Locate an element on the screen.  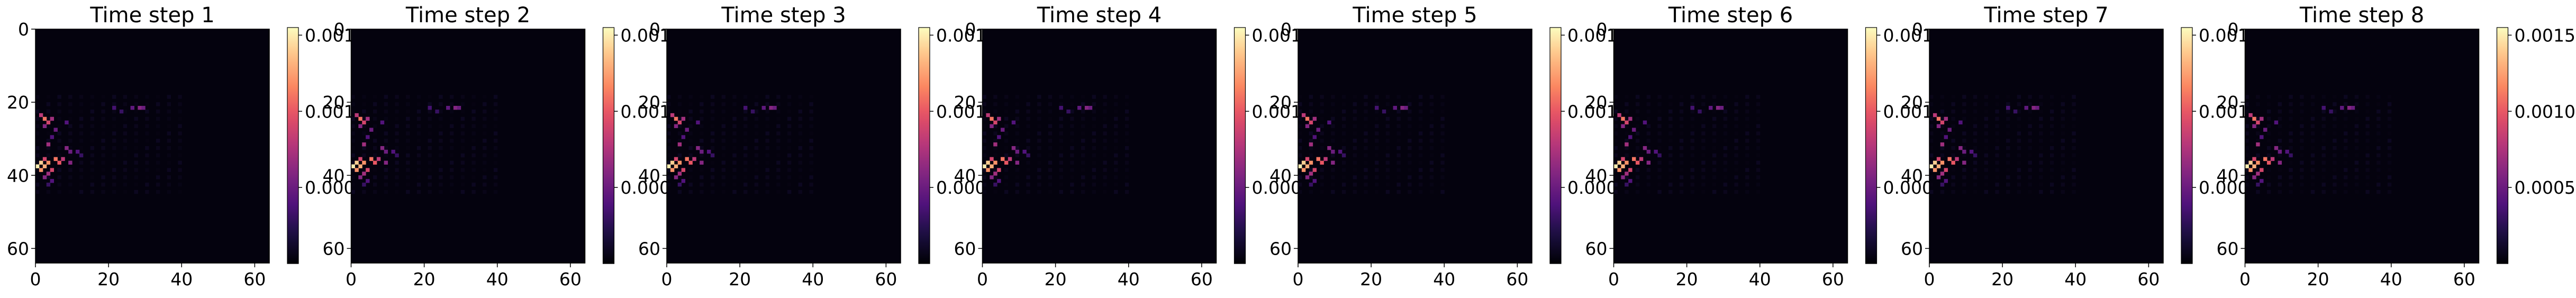
heatmap-background is located at coordinates (1099, 146).